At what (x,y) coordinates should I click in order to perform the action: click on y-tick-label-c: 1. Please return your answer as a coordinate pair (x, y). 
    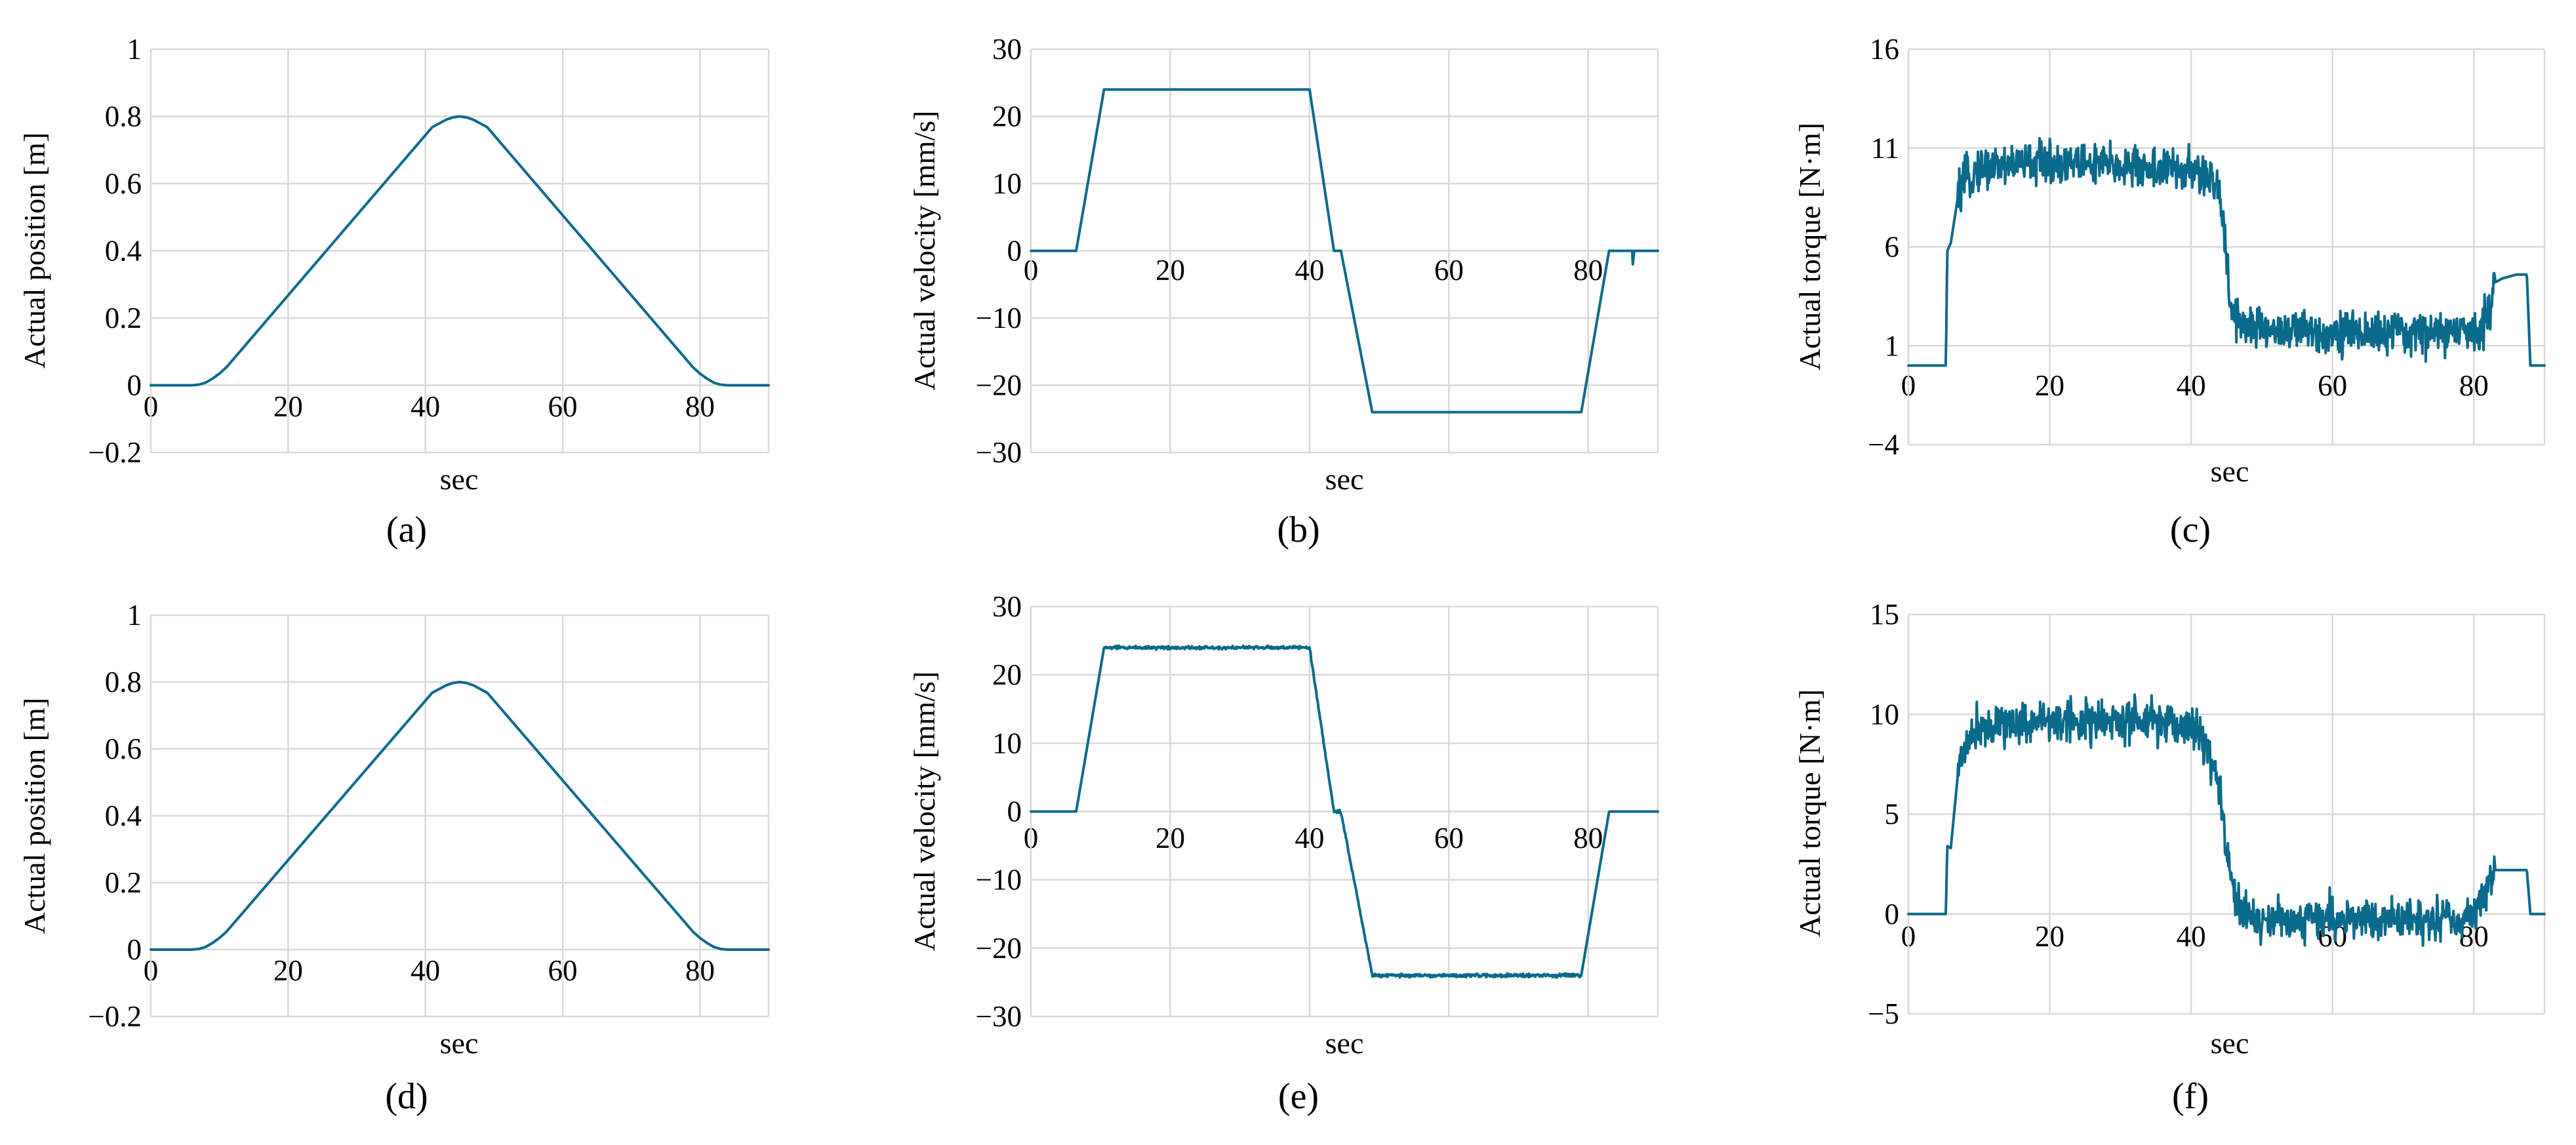
    Looking at the image, I should click on (1892, 345).